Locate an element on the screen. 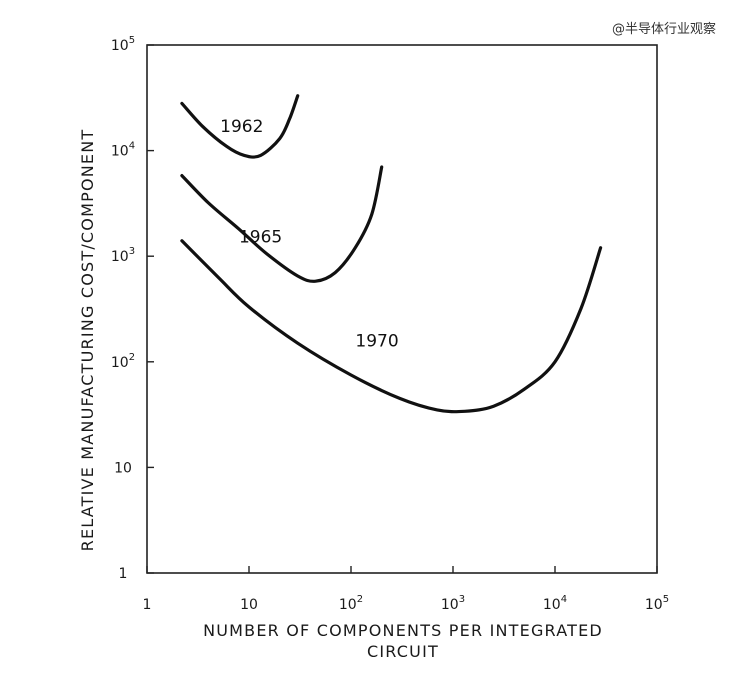 The width and height of the screenshot is (738, 684). series-line-1965 is located at coordinates (282, 224).